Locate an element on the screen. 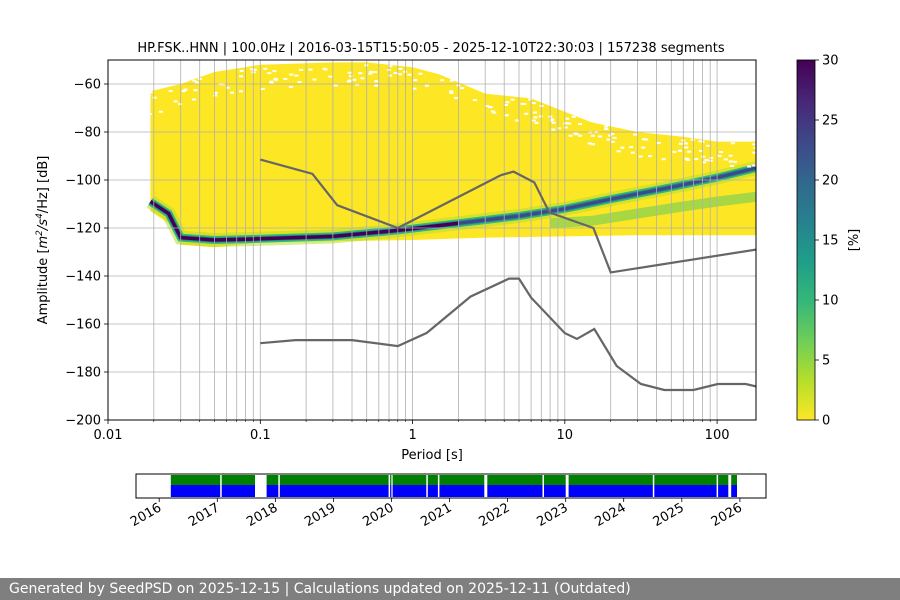 This screenshot has width=900, height=600. x-tick-label: 10 is located at coordinates (565, 435).